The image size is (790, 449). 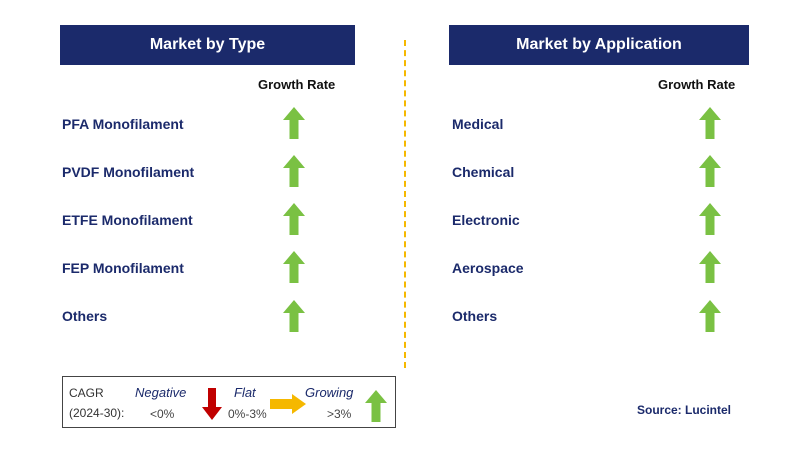 I want to click on type-item-pfa: PFA Monofilament, so click(x=123, y=124).